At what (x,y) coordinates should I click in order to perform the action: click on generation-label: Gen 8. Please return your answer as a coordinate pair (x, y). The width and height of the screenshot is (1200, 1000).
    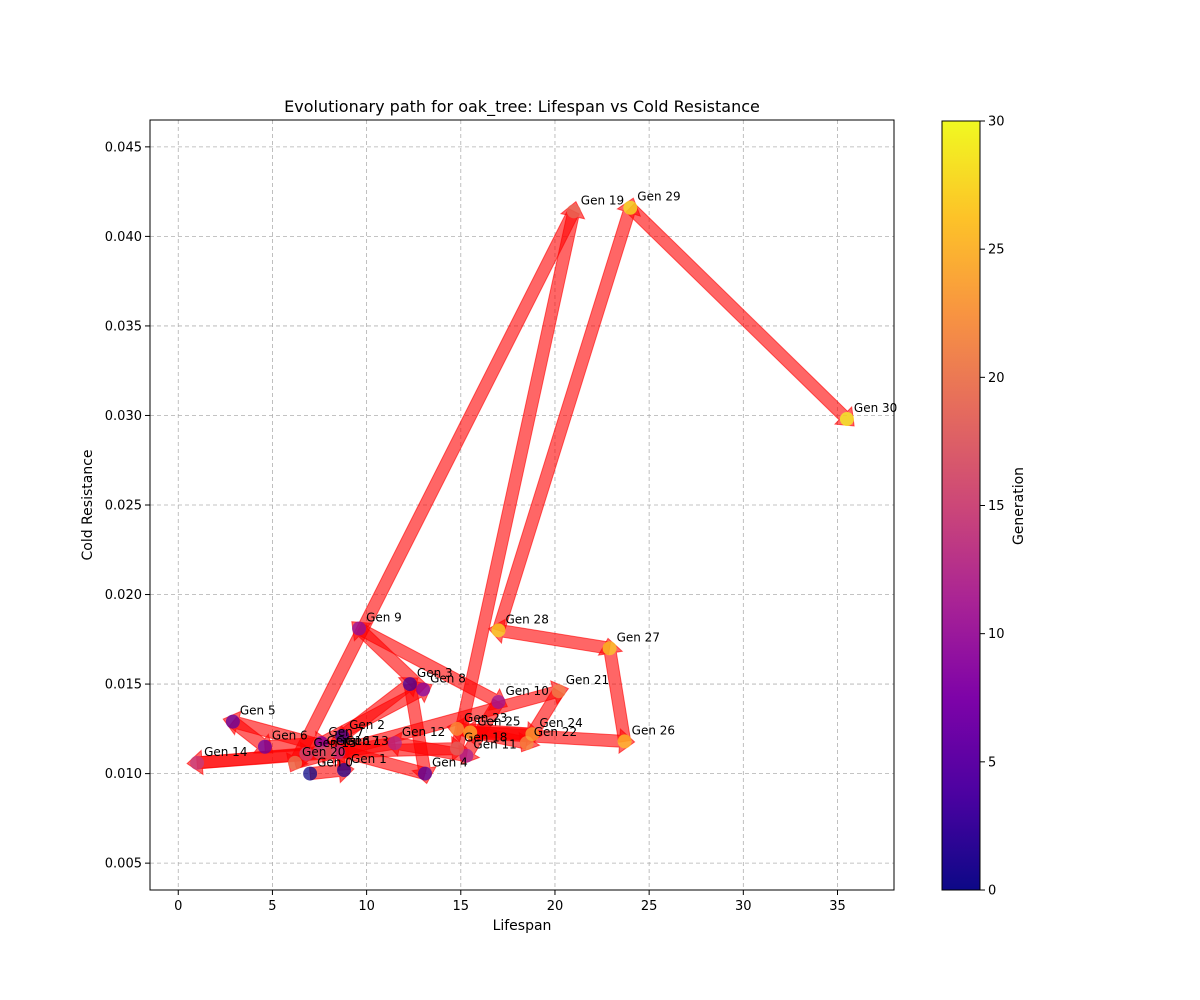
    Looking at the image, I should click on (448, 678).